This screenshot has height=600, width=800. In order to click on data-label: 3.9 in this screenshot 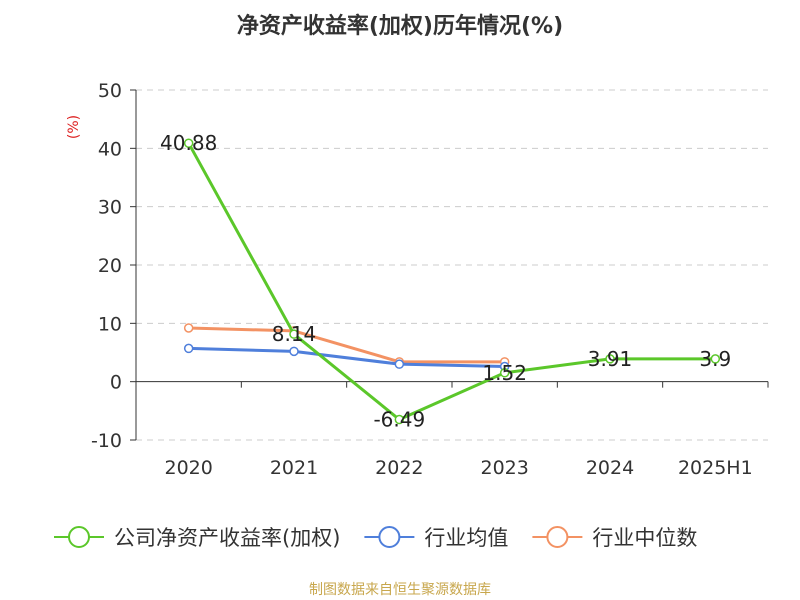, I will do `click(715, 359)`.